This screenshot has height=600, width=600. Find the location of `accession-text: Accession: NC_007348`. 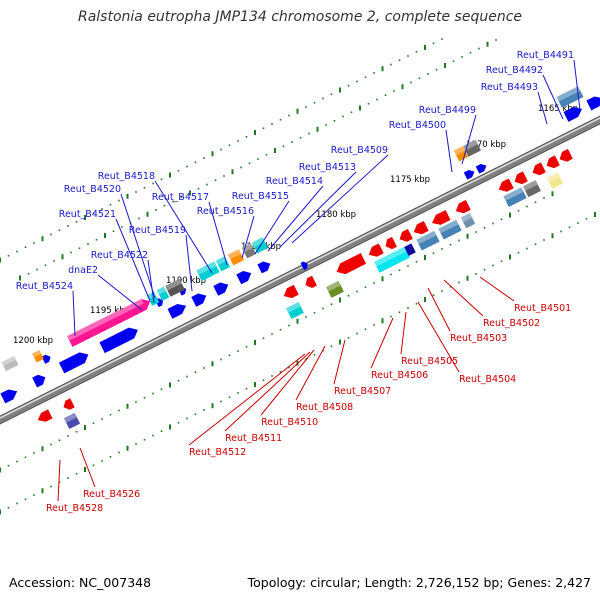

accession-text: Accession: NC_007348 is located at coordinates (80, 582).